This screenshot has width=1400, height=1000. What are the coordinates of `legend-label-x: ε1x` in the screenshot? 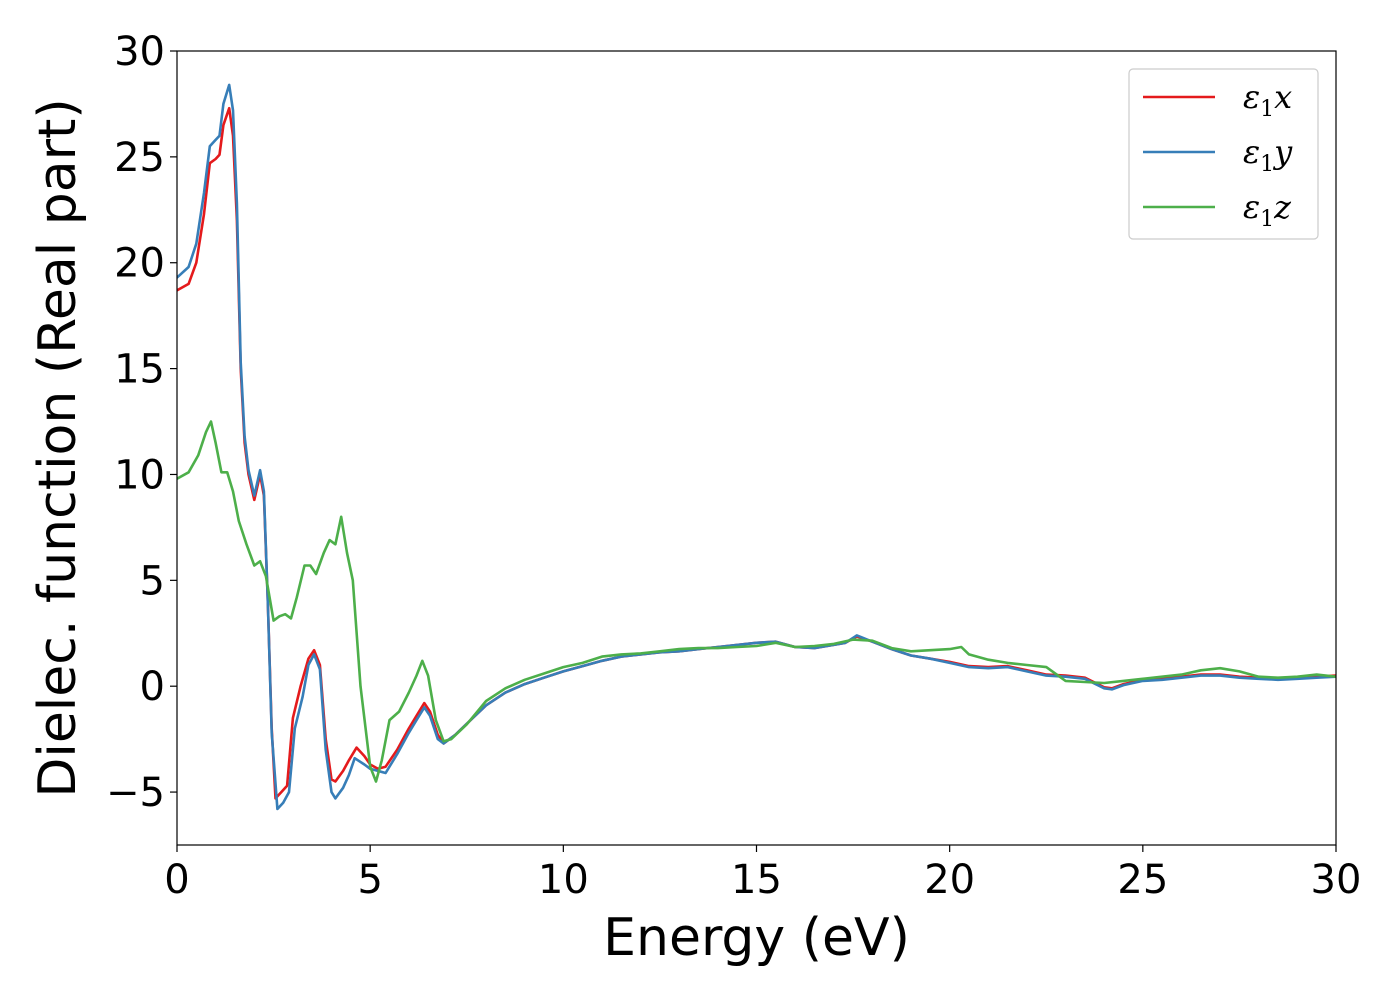 It's located at (1267, 100).